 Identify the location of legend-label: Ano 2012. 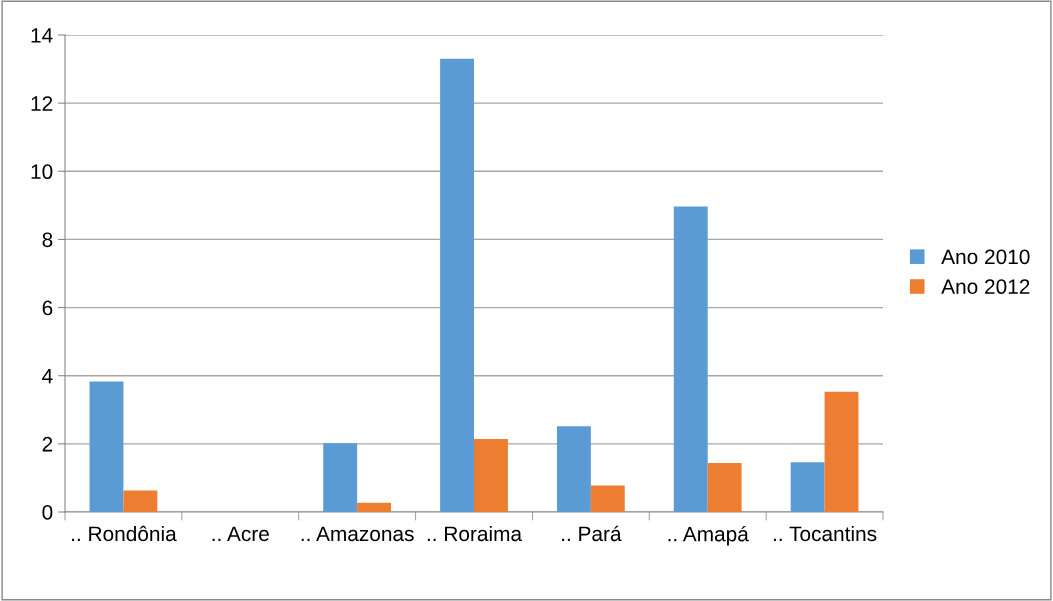
(985, 287).